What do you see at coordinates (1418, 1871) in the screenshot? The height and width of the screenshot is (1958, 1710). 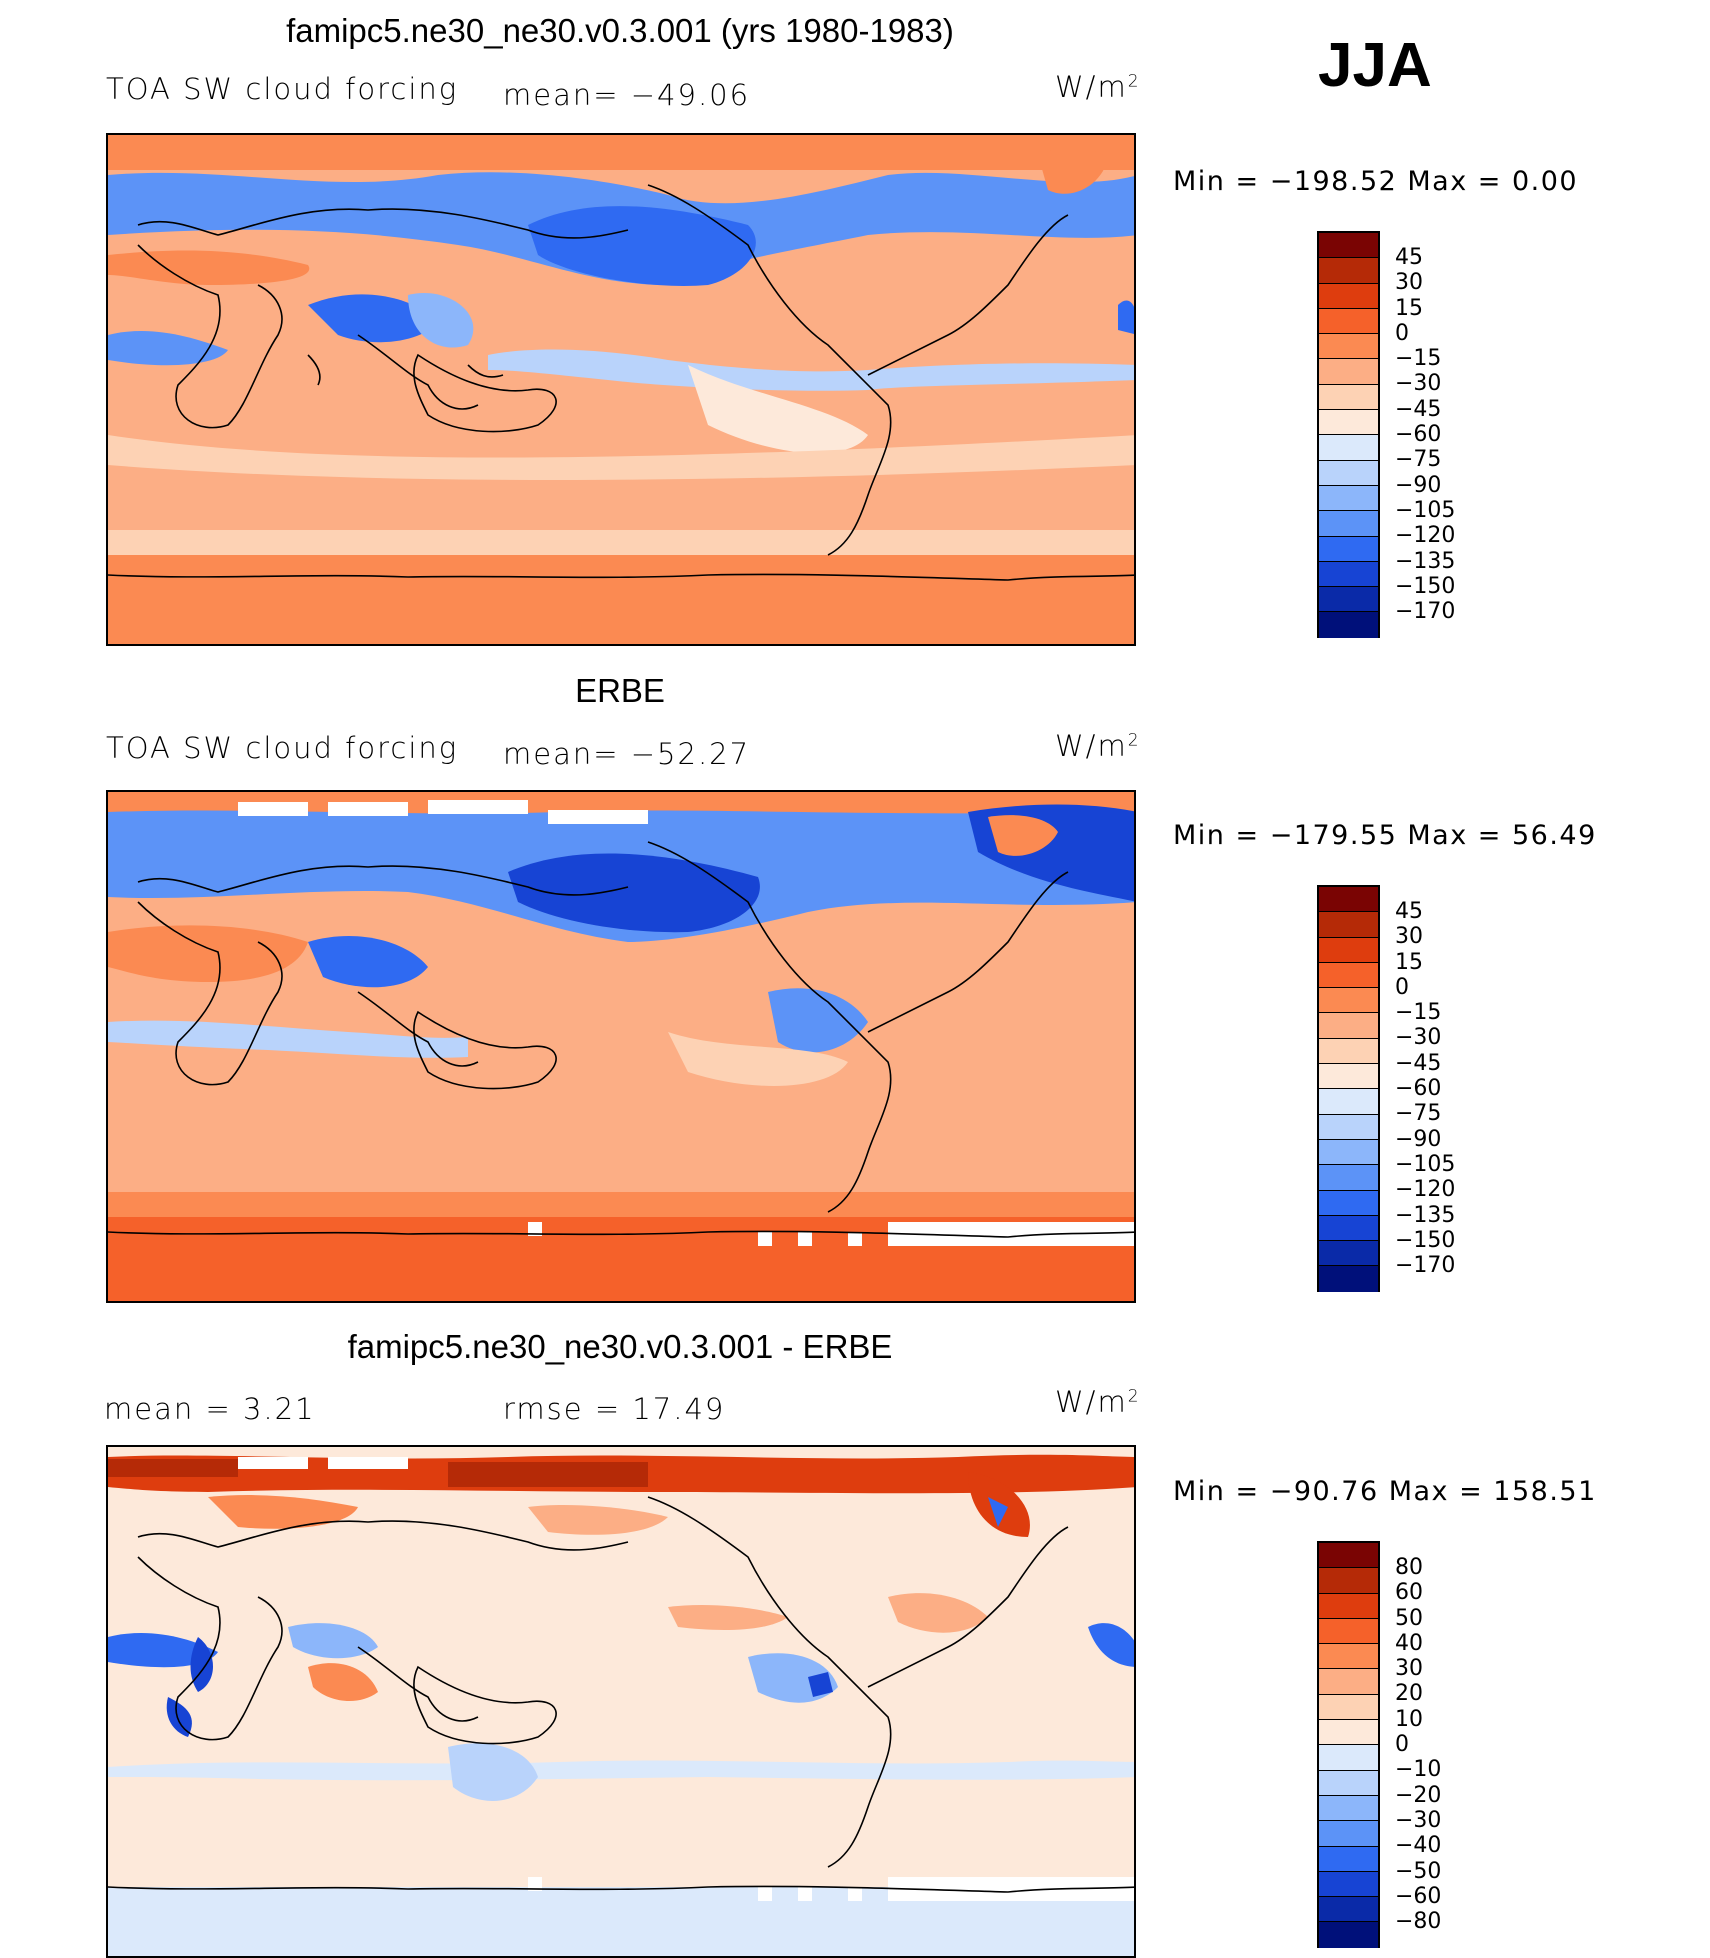 I see `colorbar-label: −50` at bounding box center [1418, 1871].